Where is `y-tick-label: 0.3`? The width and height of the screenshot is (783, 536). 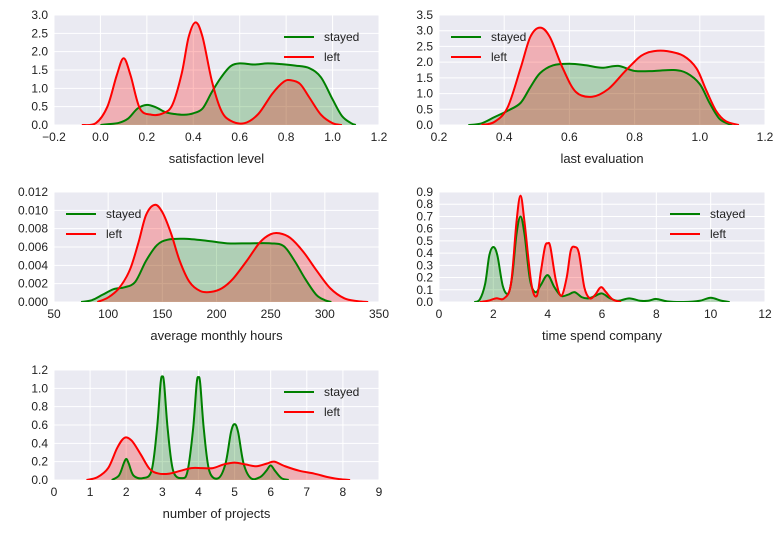 y-tick-label: 0.3 is located at coordinates (424, 265).